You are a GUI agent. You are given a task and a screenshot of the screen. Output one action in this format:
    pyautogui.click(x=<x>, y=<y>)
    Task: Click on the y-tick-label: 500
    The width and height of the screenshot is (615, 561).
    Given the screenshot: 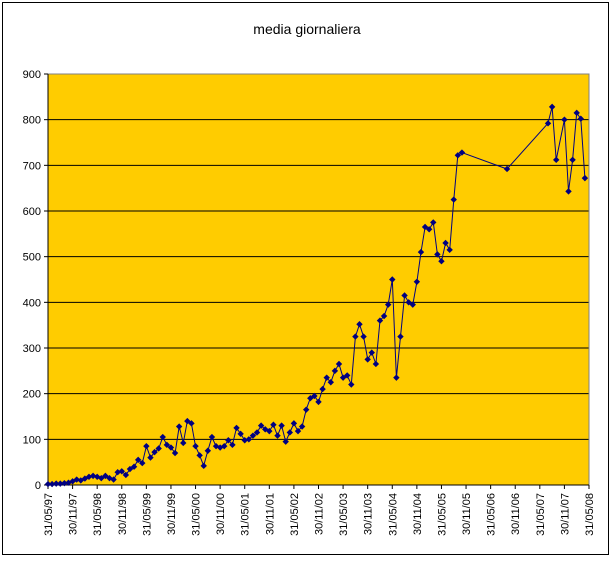 What is the action you would take?
    pyautogui.click(x=32, y=258)
    